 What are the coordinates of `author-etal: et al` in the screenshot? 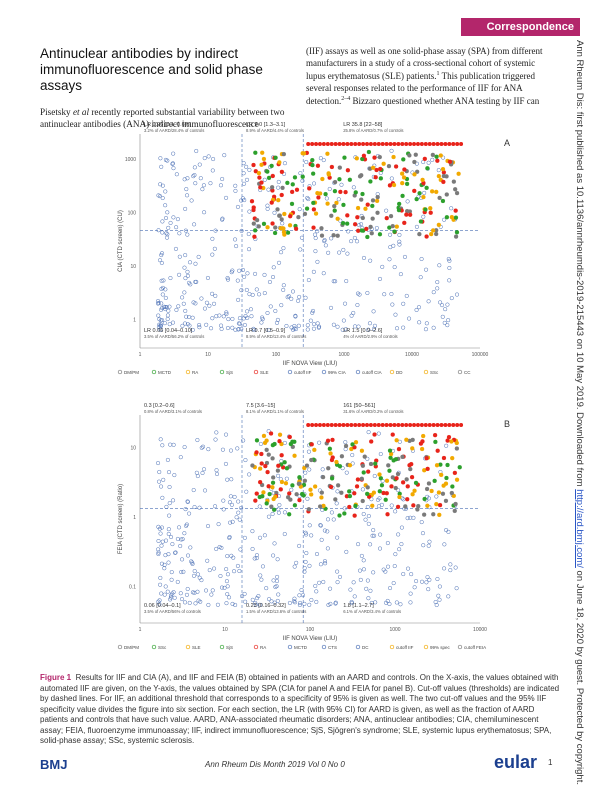 It's located at (81, 112).